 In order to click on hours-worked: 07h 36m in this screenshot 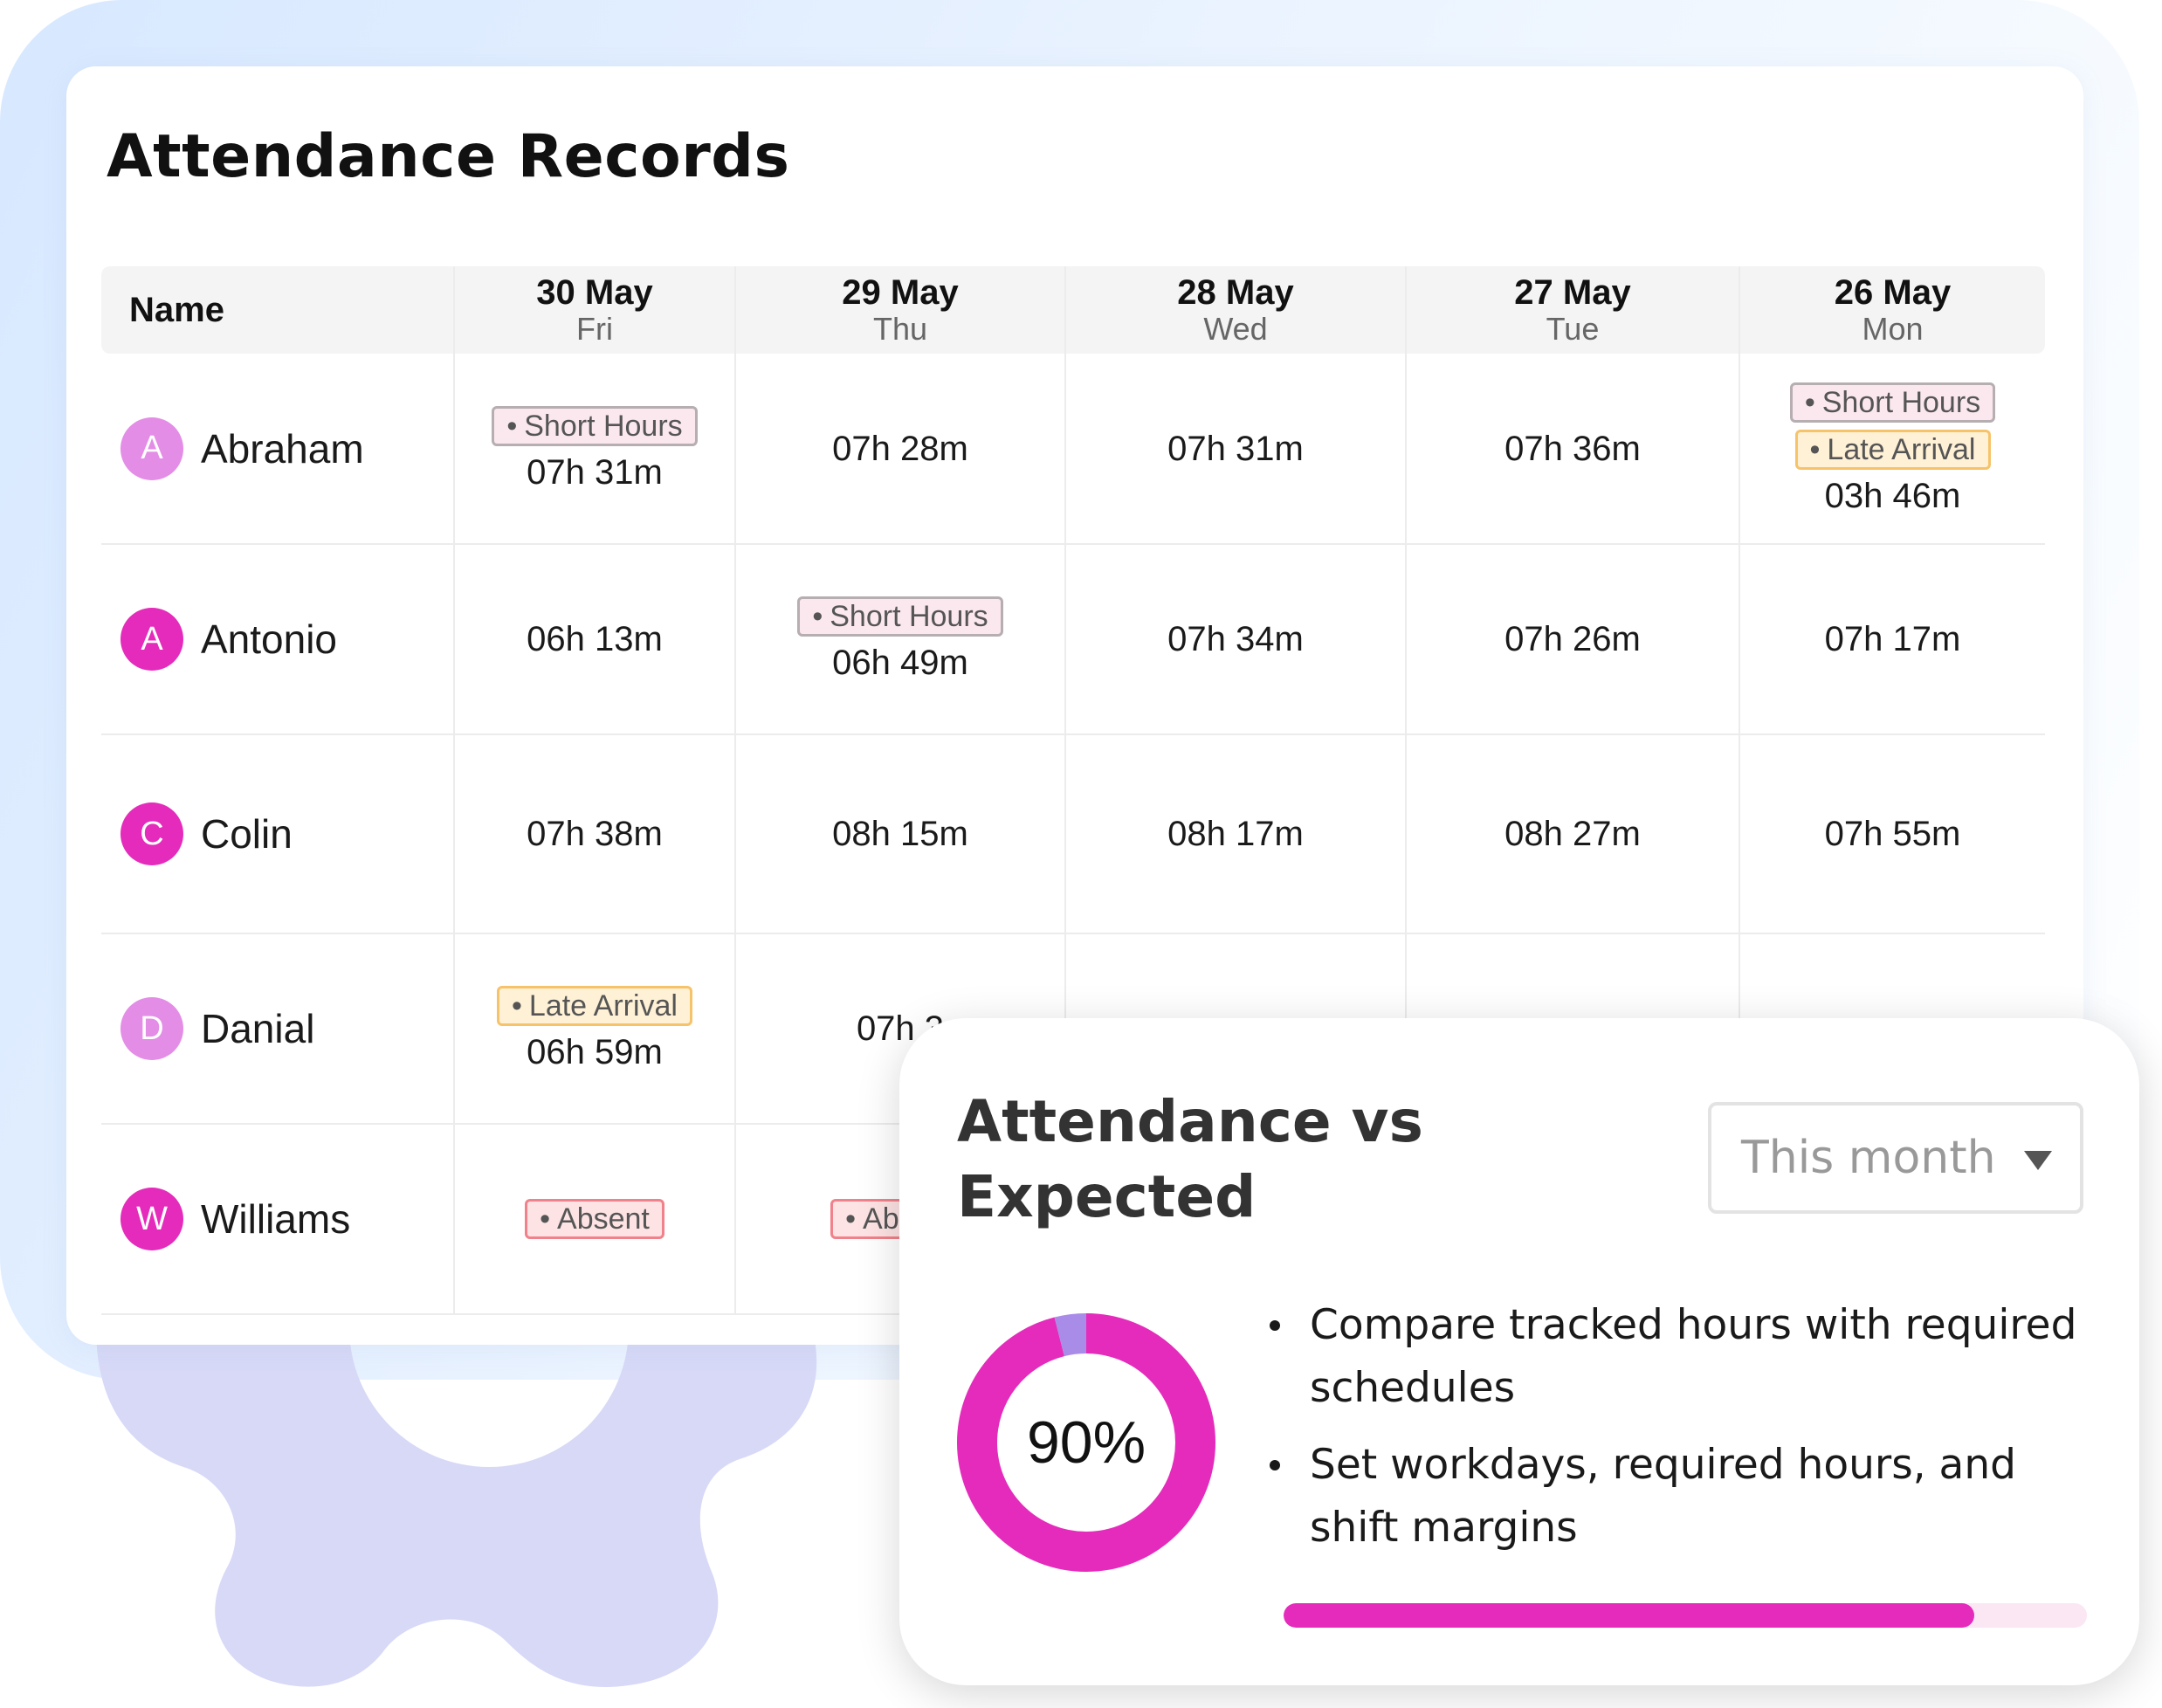, I will do `click(1572, 448)`.